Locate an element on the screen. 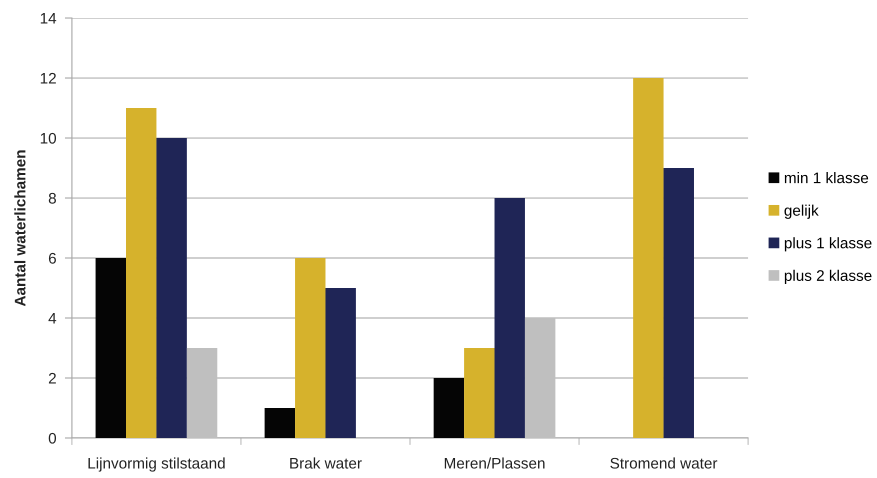  y-tick-label: 10 is located at coordinates (48, 138).